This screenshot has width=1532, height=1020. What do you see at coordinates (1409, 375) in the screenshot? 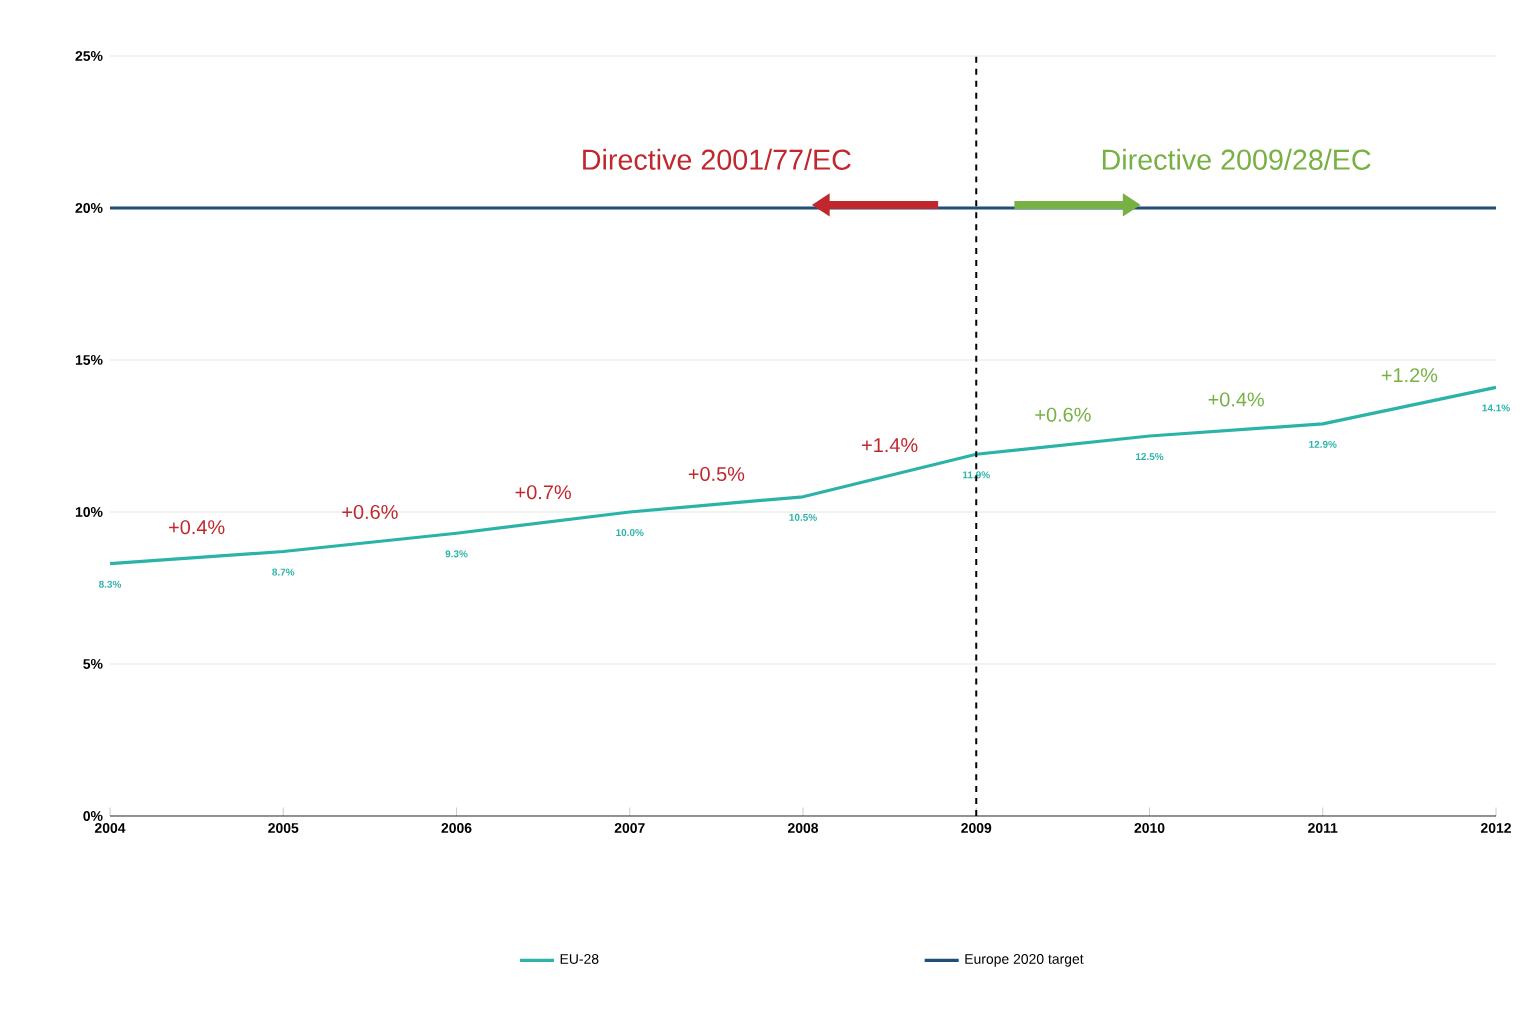
I see `annotation: +1.2%` at bounding box center [1409, 375].